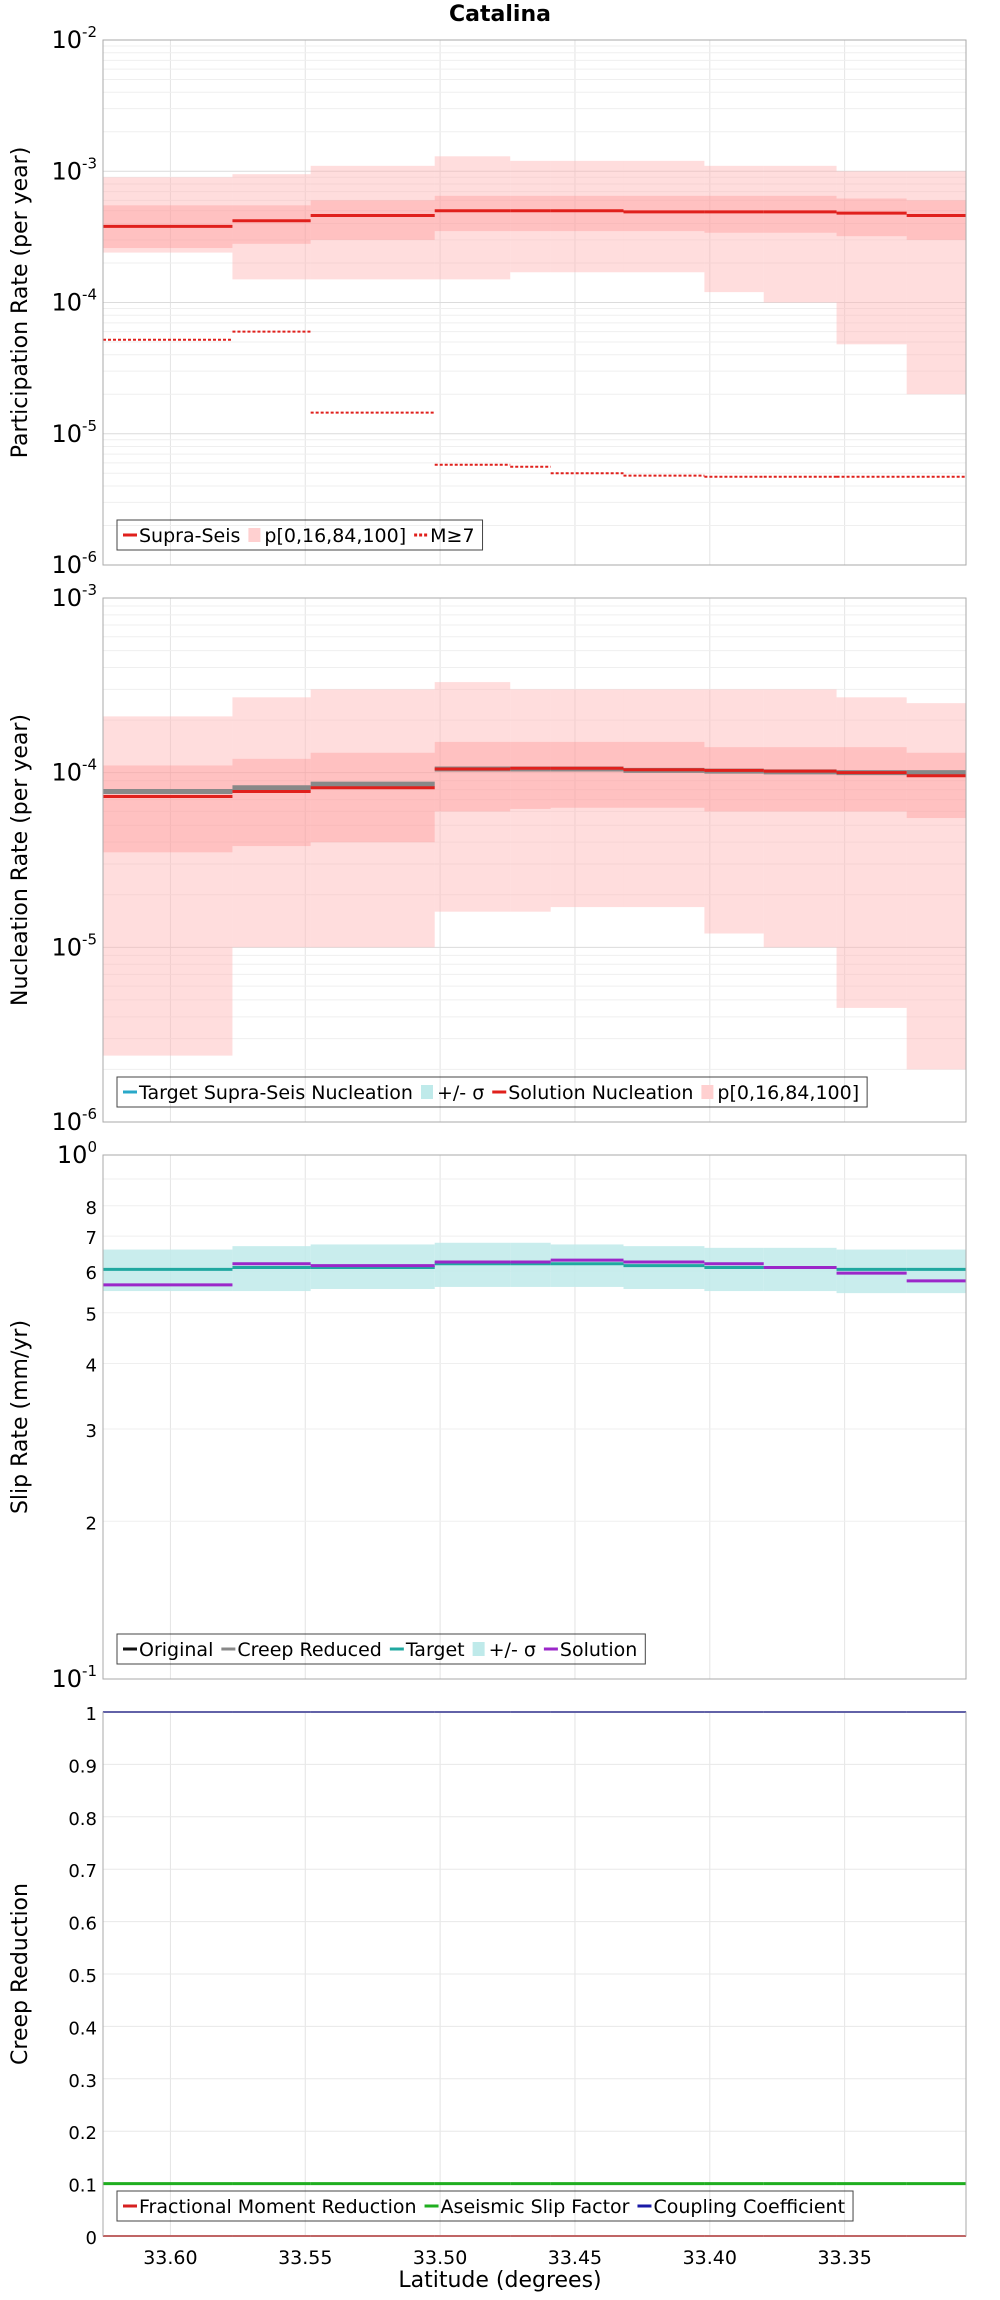  Describe the element at coordinates (527, 2207) in the screenshot. I see `legend-item: Aseismic Slip Factor` at that location.